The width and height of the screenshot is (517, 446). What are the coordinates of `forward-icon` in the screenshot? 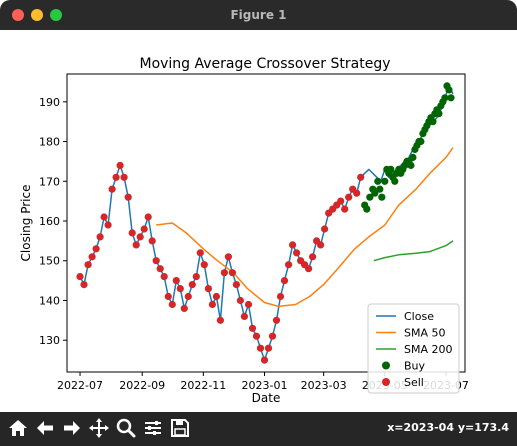 It's located at (72, 428).